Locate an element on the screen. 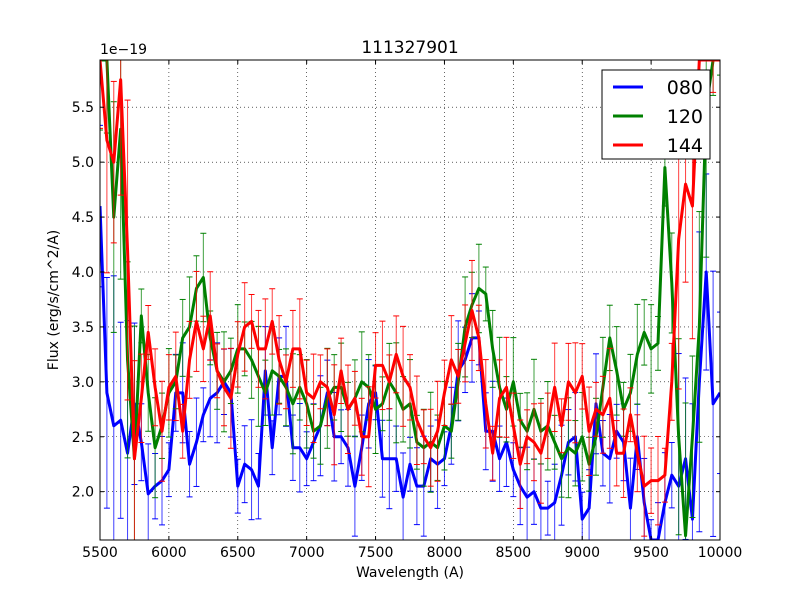 This screenshot has height=600, width=800. x-tick-label: 10000 is located at coordinates (720, 553).